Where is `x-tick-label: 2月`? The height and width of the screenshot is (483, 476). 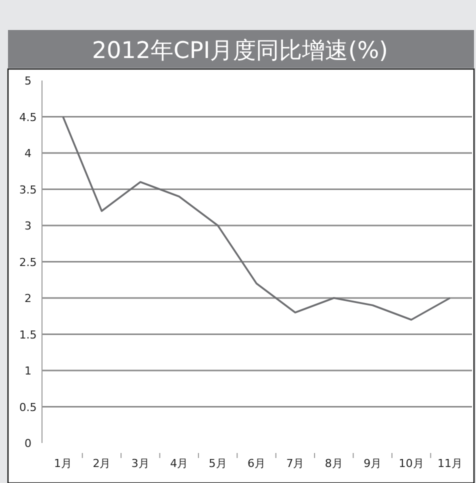 x-tick-label: 2月 is located at coordinates (101, 463).